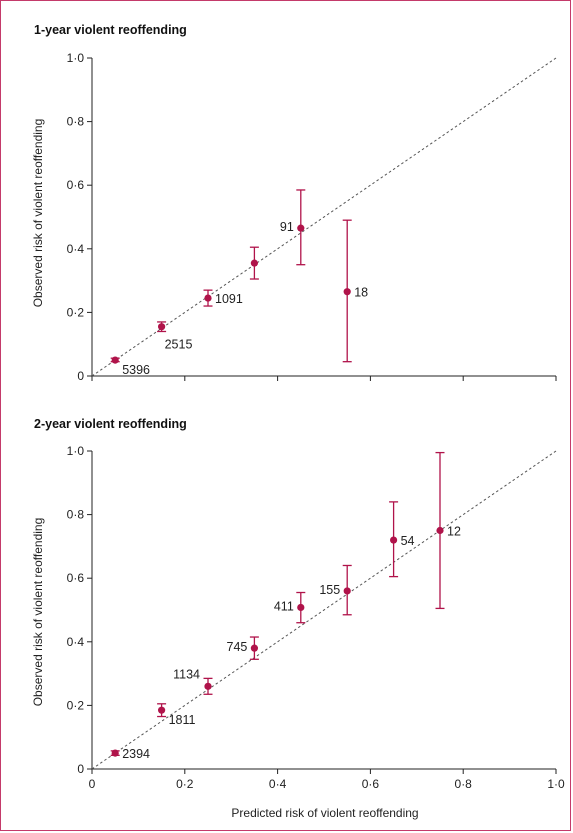 Image resolution: width=573 pixels, height=833 pixels. I want to click on data-label: 12, so click(454, 532).